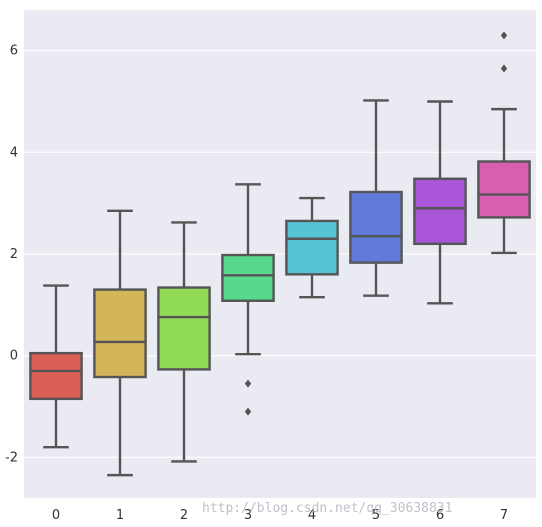 The height and width of the screenshot is (527, 542). I want to click on x-tick-label: 6, so click(440, 515).